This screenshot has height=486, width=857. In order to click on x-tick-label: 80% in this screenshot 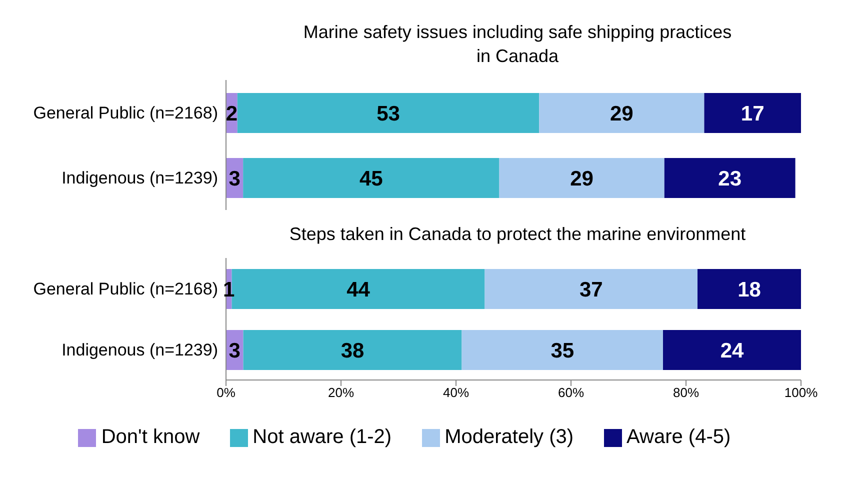, I will do `click(686, 392)`.